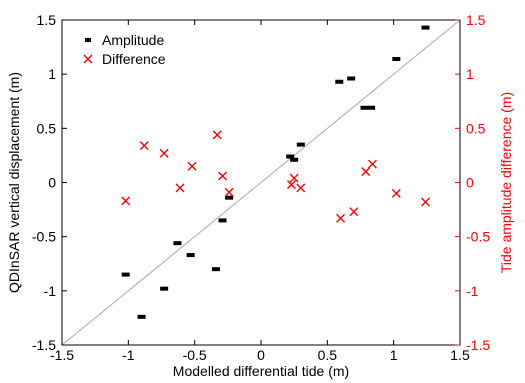  What do you see at coordinates (88, 40) in the screenshot?
I see `legend-marker-amplitude` at bounding box center [88, 40].